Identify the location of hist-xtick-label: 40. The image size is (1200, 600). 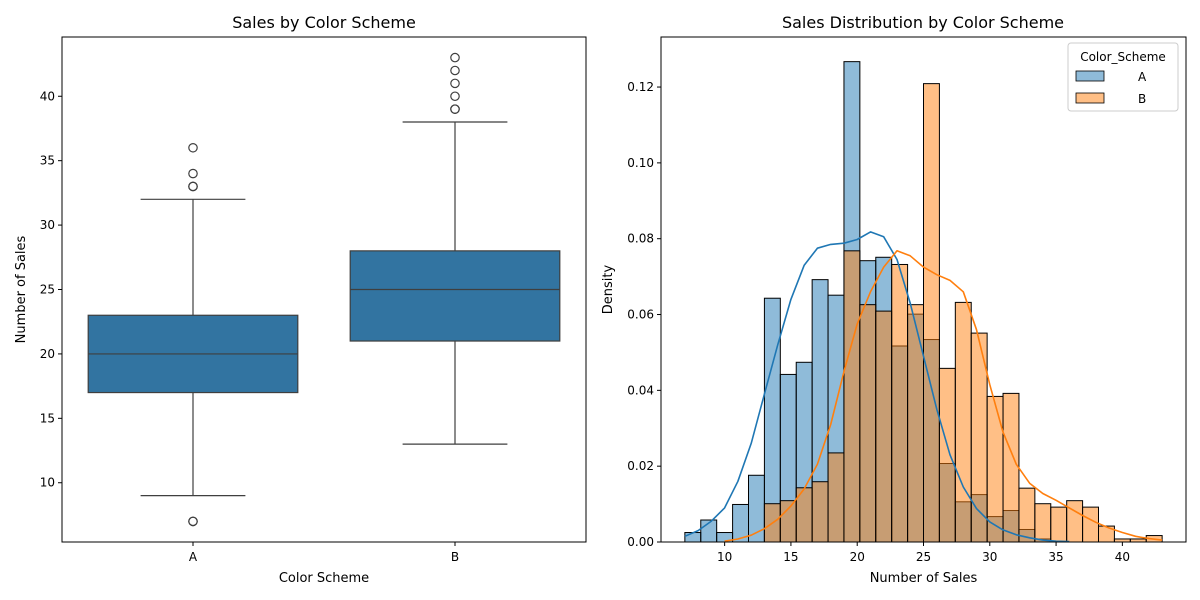
(1122, 557).